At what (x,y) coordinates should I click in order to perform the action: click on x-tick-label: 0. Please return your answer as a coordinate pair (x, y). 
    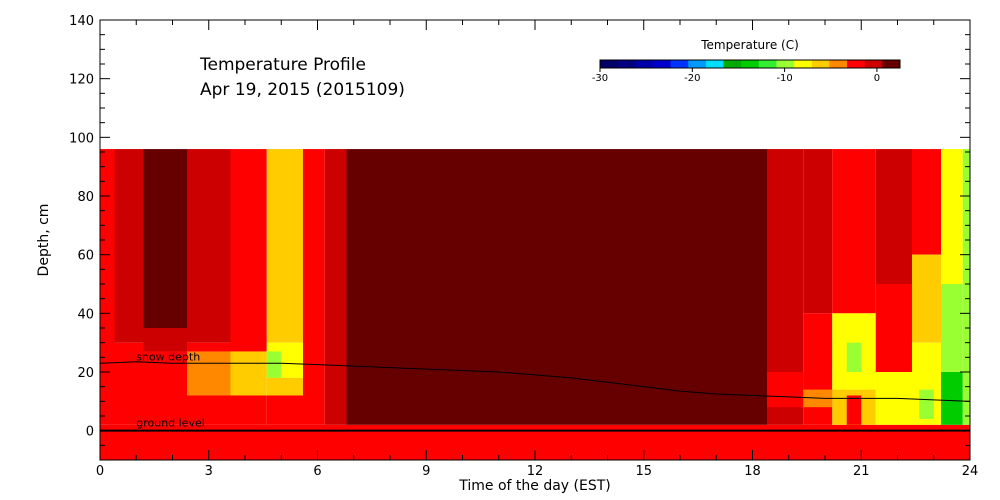
    Looking at the image, I should click on (100, 471).